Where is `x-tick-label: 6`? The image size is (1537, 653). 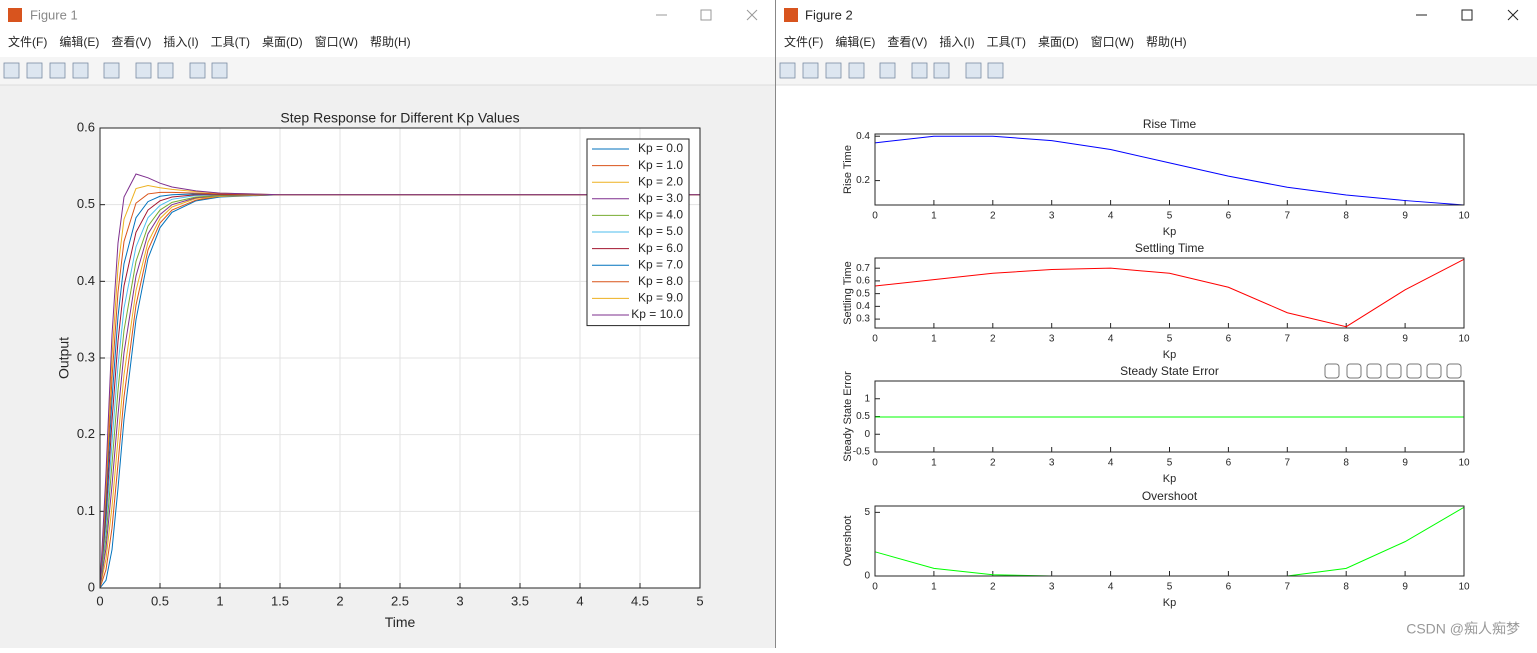
x-tick-label: 6 is located at coordinates (1229, 339).